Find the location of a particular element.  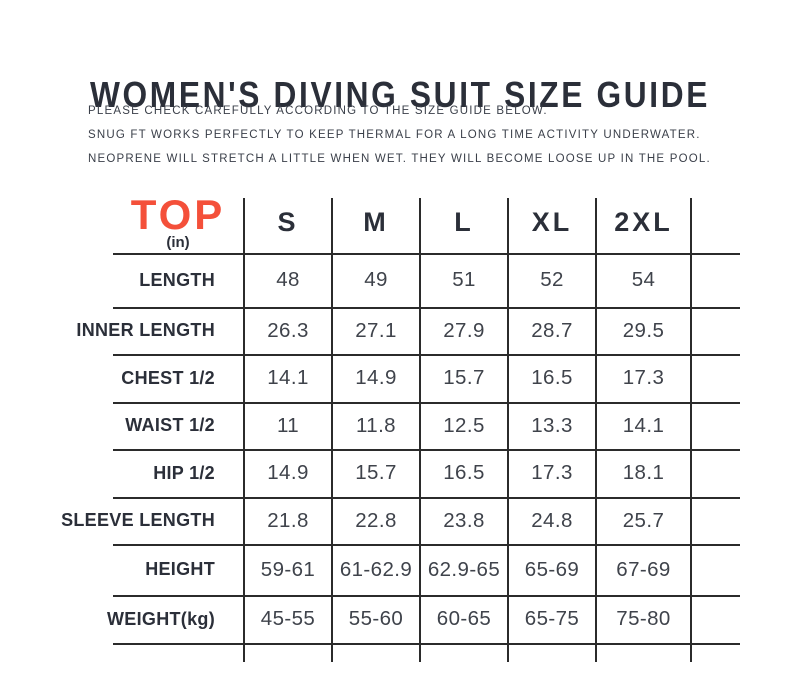

column-header-2xl: 2XL is located at coordinates (643, 221).